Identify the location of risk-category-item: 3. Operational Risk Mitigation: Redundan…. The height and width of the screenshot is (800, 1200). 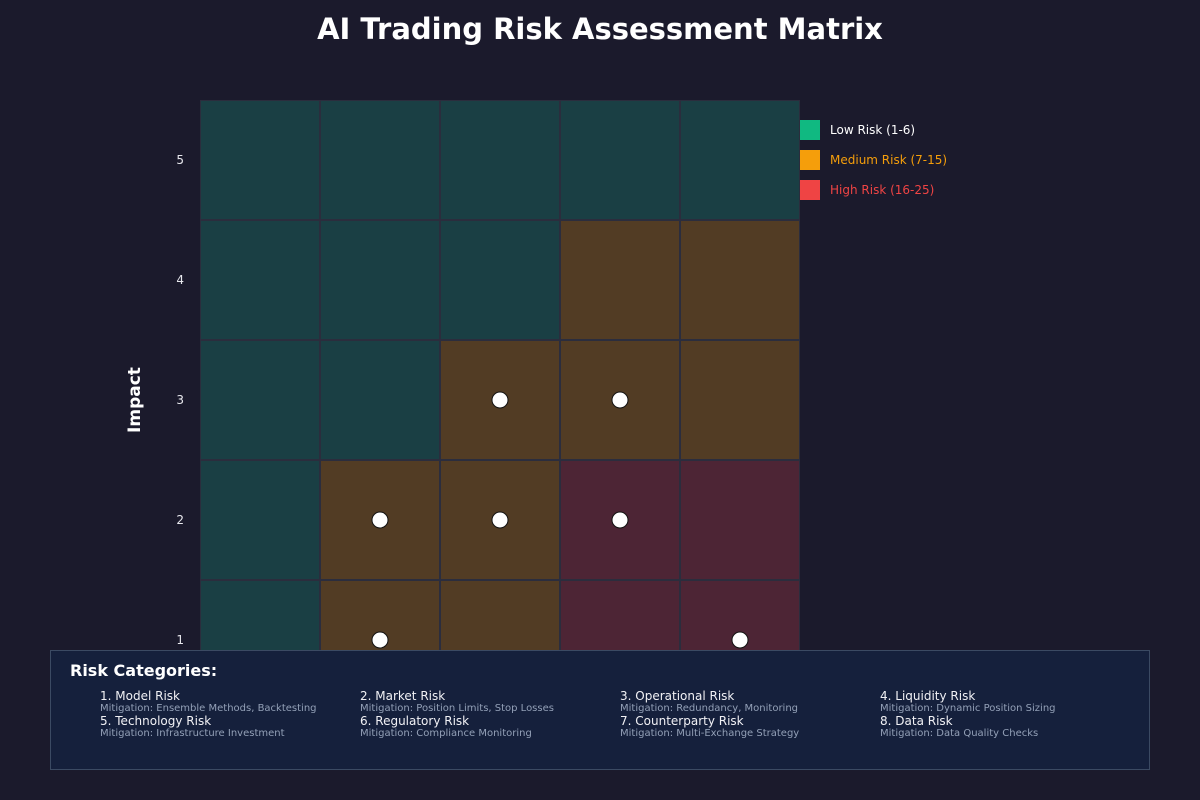
(747, 702).